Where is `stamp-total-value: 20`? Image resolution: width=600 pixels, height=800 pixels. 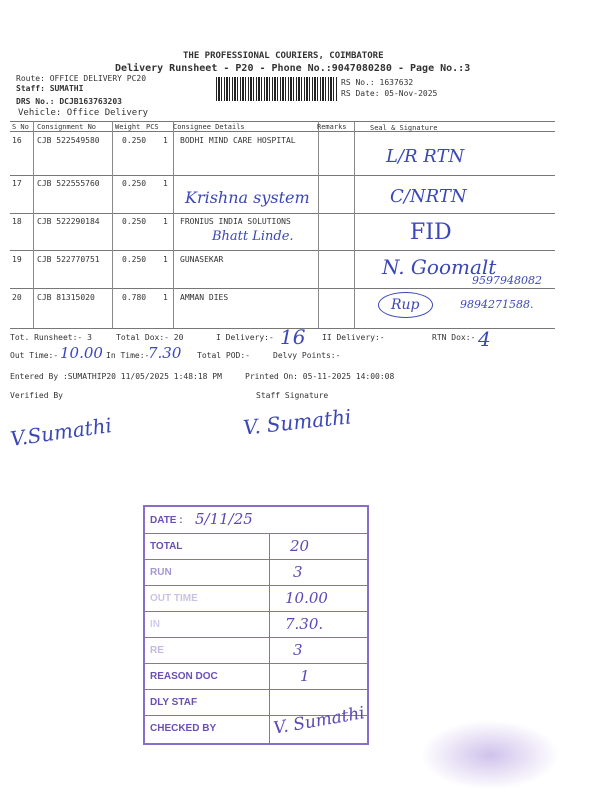 stamp-total-value: 20 is located at coordinates (300, 546).